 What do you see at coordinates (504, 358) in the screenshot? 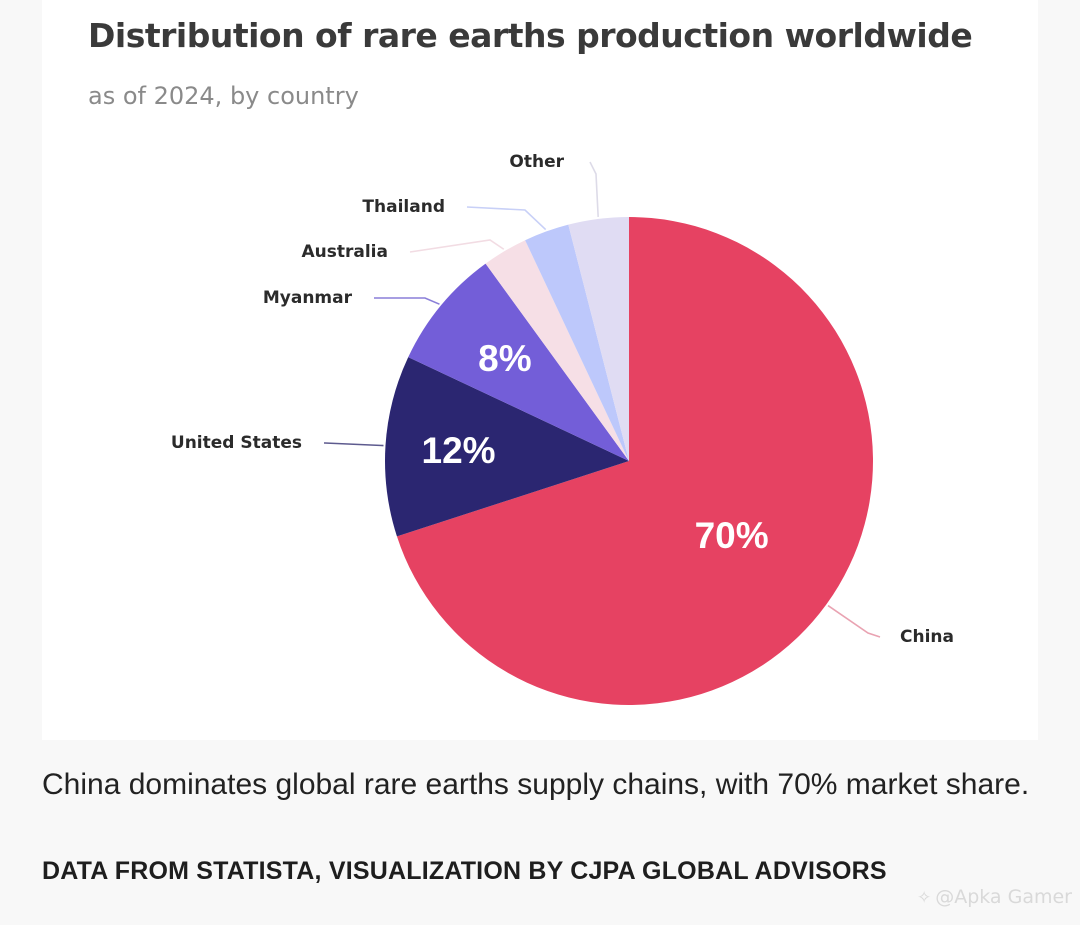
I see `value-label-myanmar: 8%` at bounding box center [504, 358].